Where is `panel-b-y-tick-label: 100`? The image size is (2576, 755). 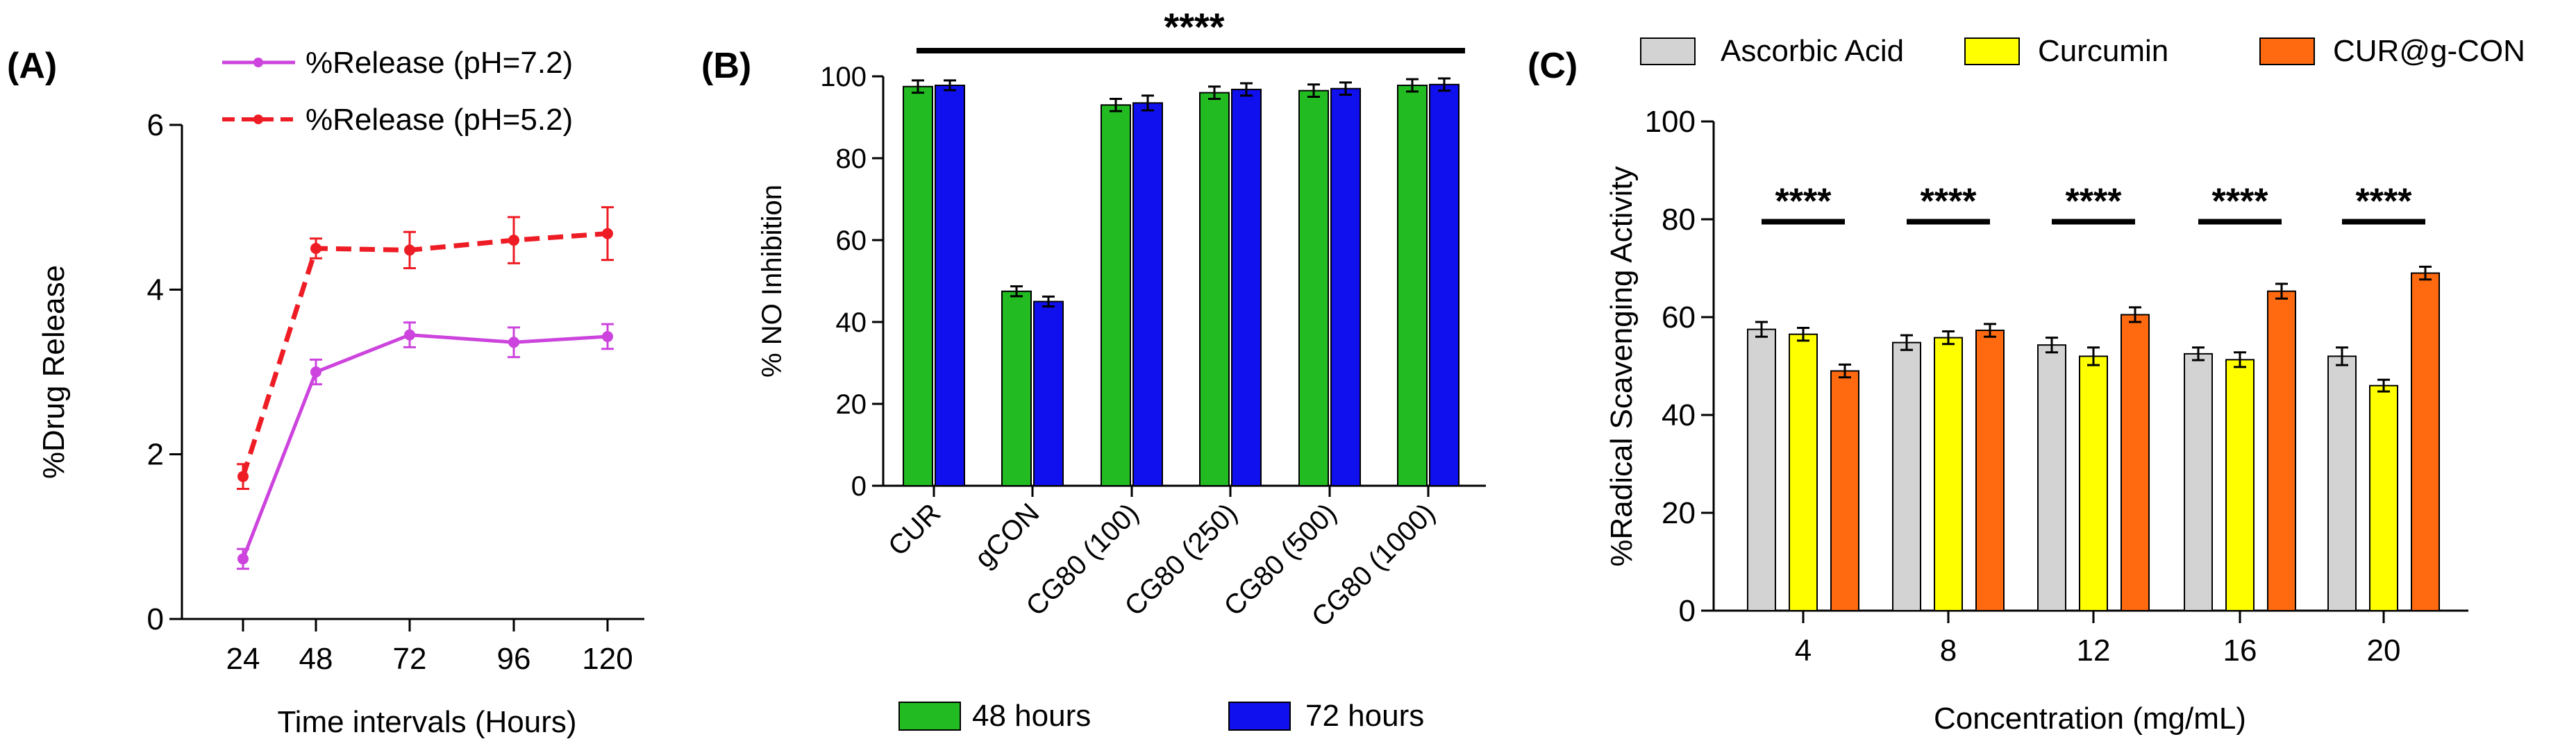
panel-b-y-tick-label: 100 is located at coordinates (843, 77).